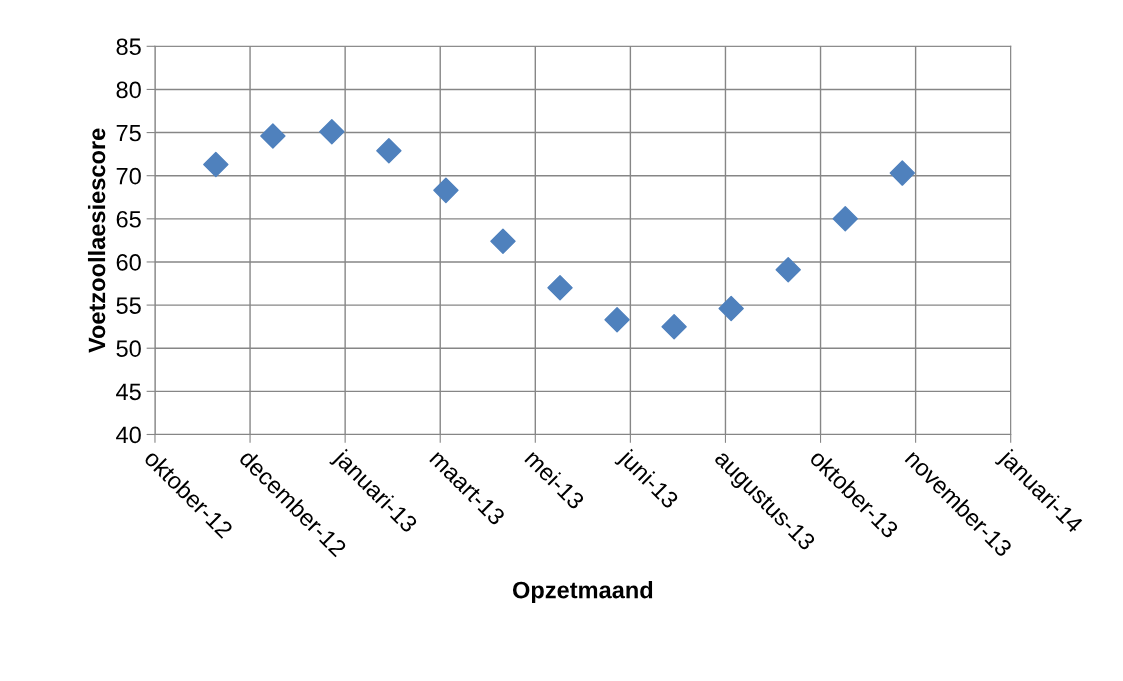 The height and width of the screenshot is (681, 1123). I want to click on y-tick-label: 45, so click(128, 392).